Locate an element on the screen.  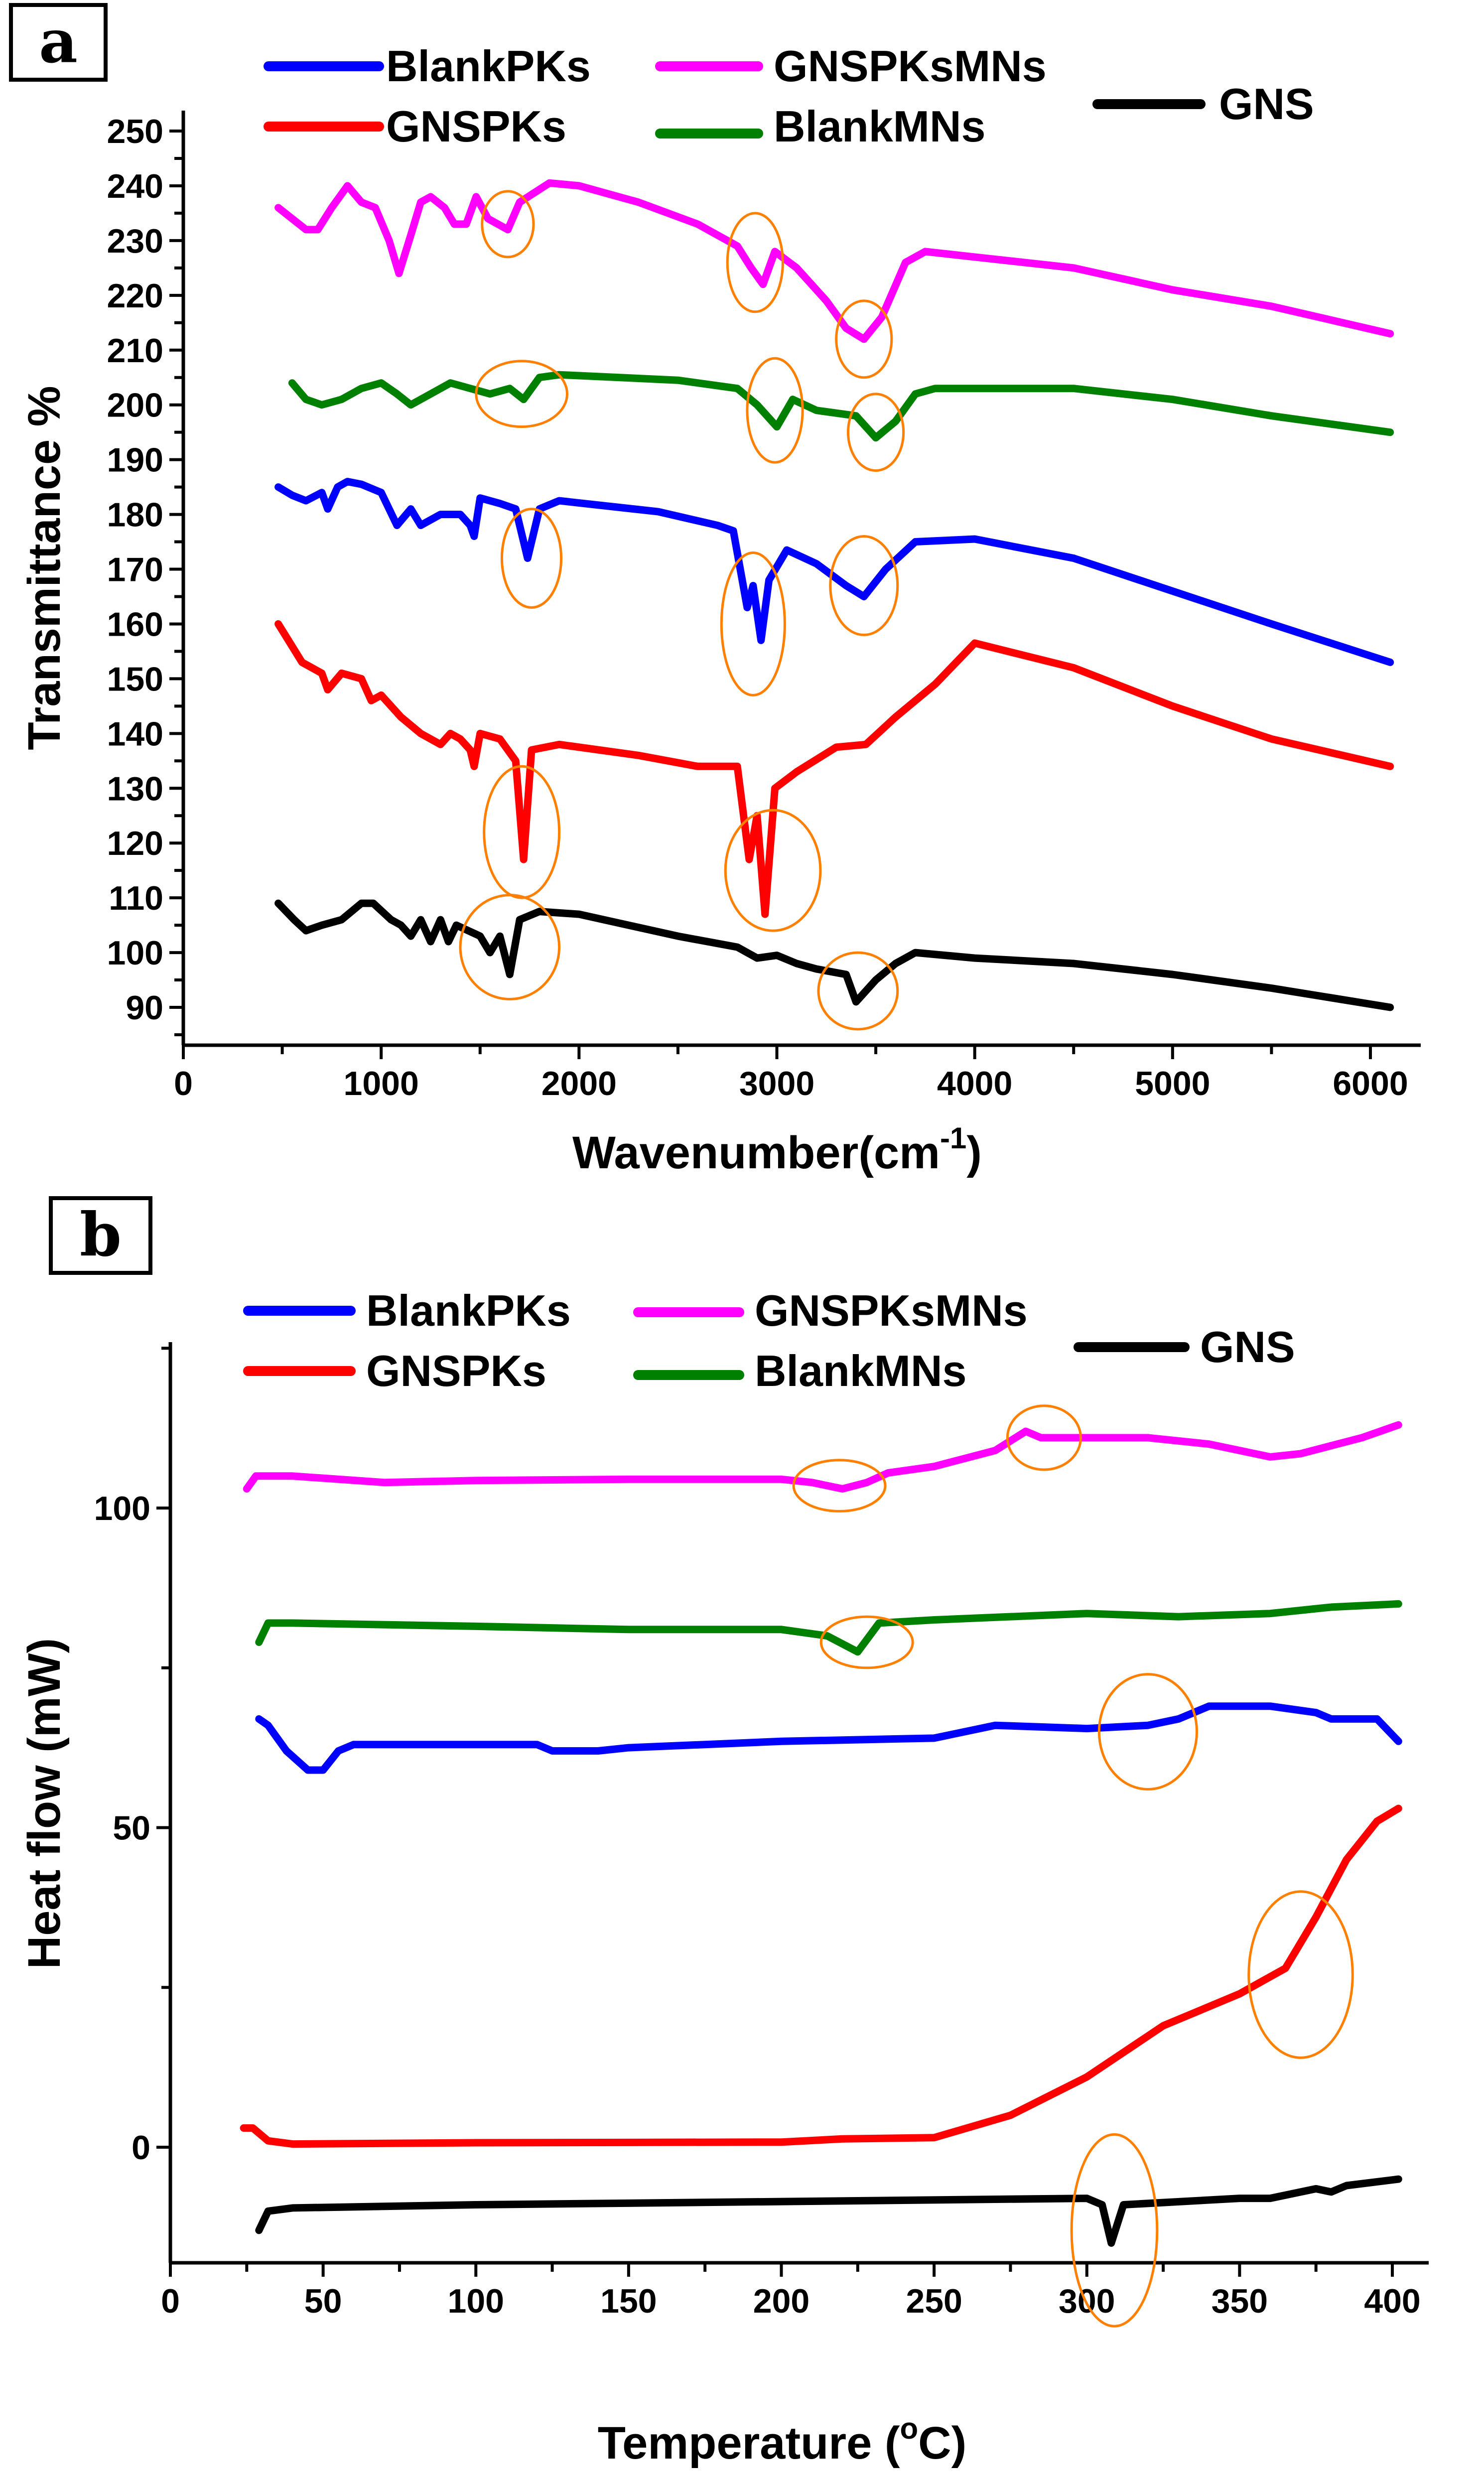
x-tick-label: 400 is located at coordinates (1392, 2301).